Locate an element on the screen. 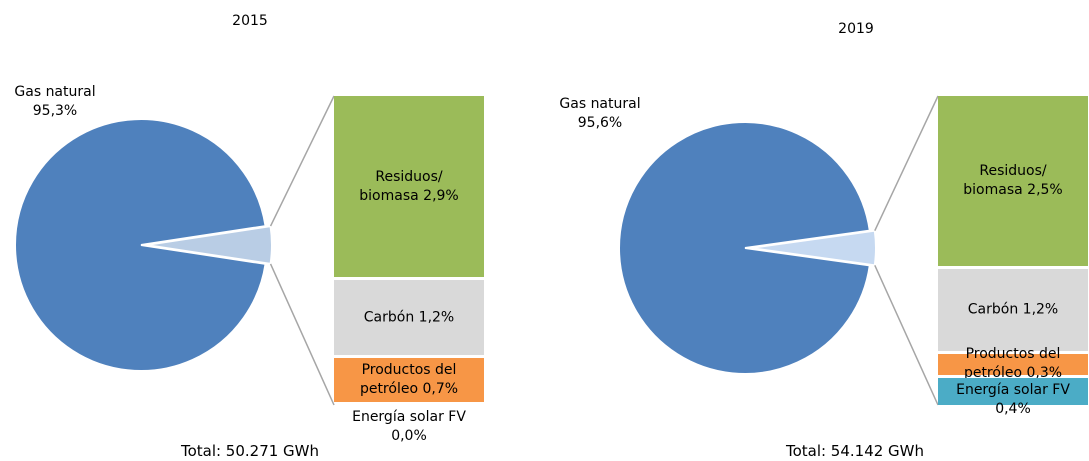 This screenshot has width=1089, height=461. total-note: Total: 50.271 GWh is located at coordinates (250, 451).